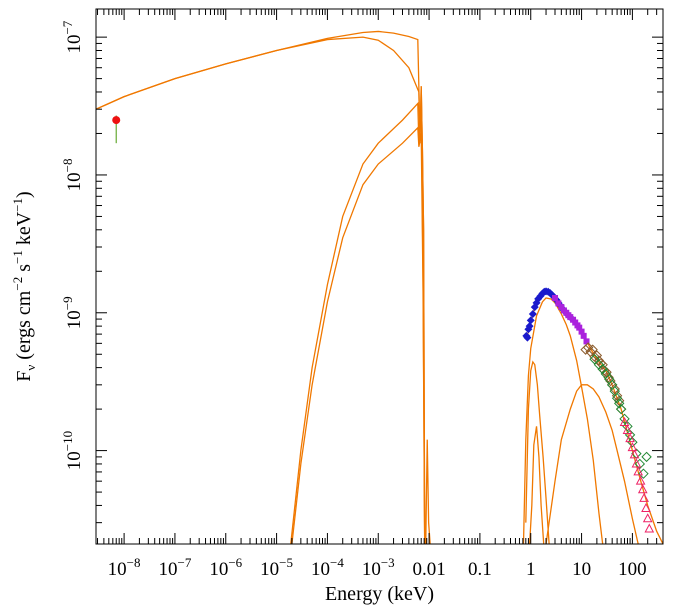 This screenshot has width=676, height=610. Describe the element at coordinates (531, 569) in the screenshot. I see `x-tick-label: 1` at that location.